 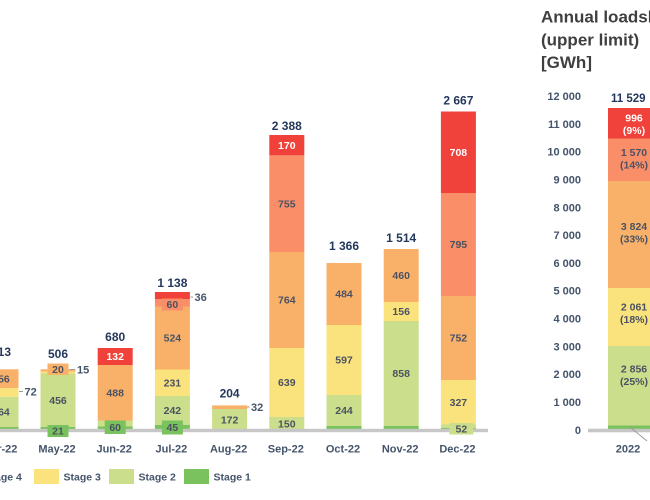 What do you see at coordinates (567, 236) in the screenshot?
I see `svg-text: 7 000` at bounding box center [567, 236].